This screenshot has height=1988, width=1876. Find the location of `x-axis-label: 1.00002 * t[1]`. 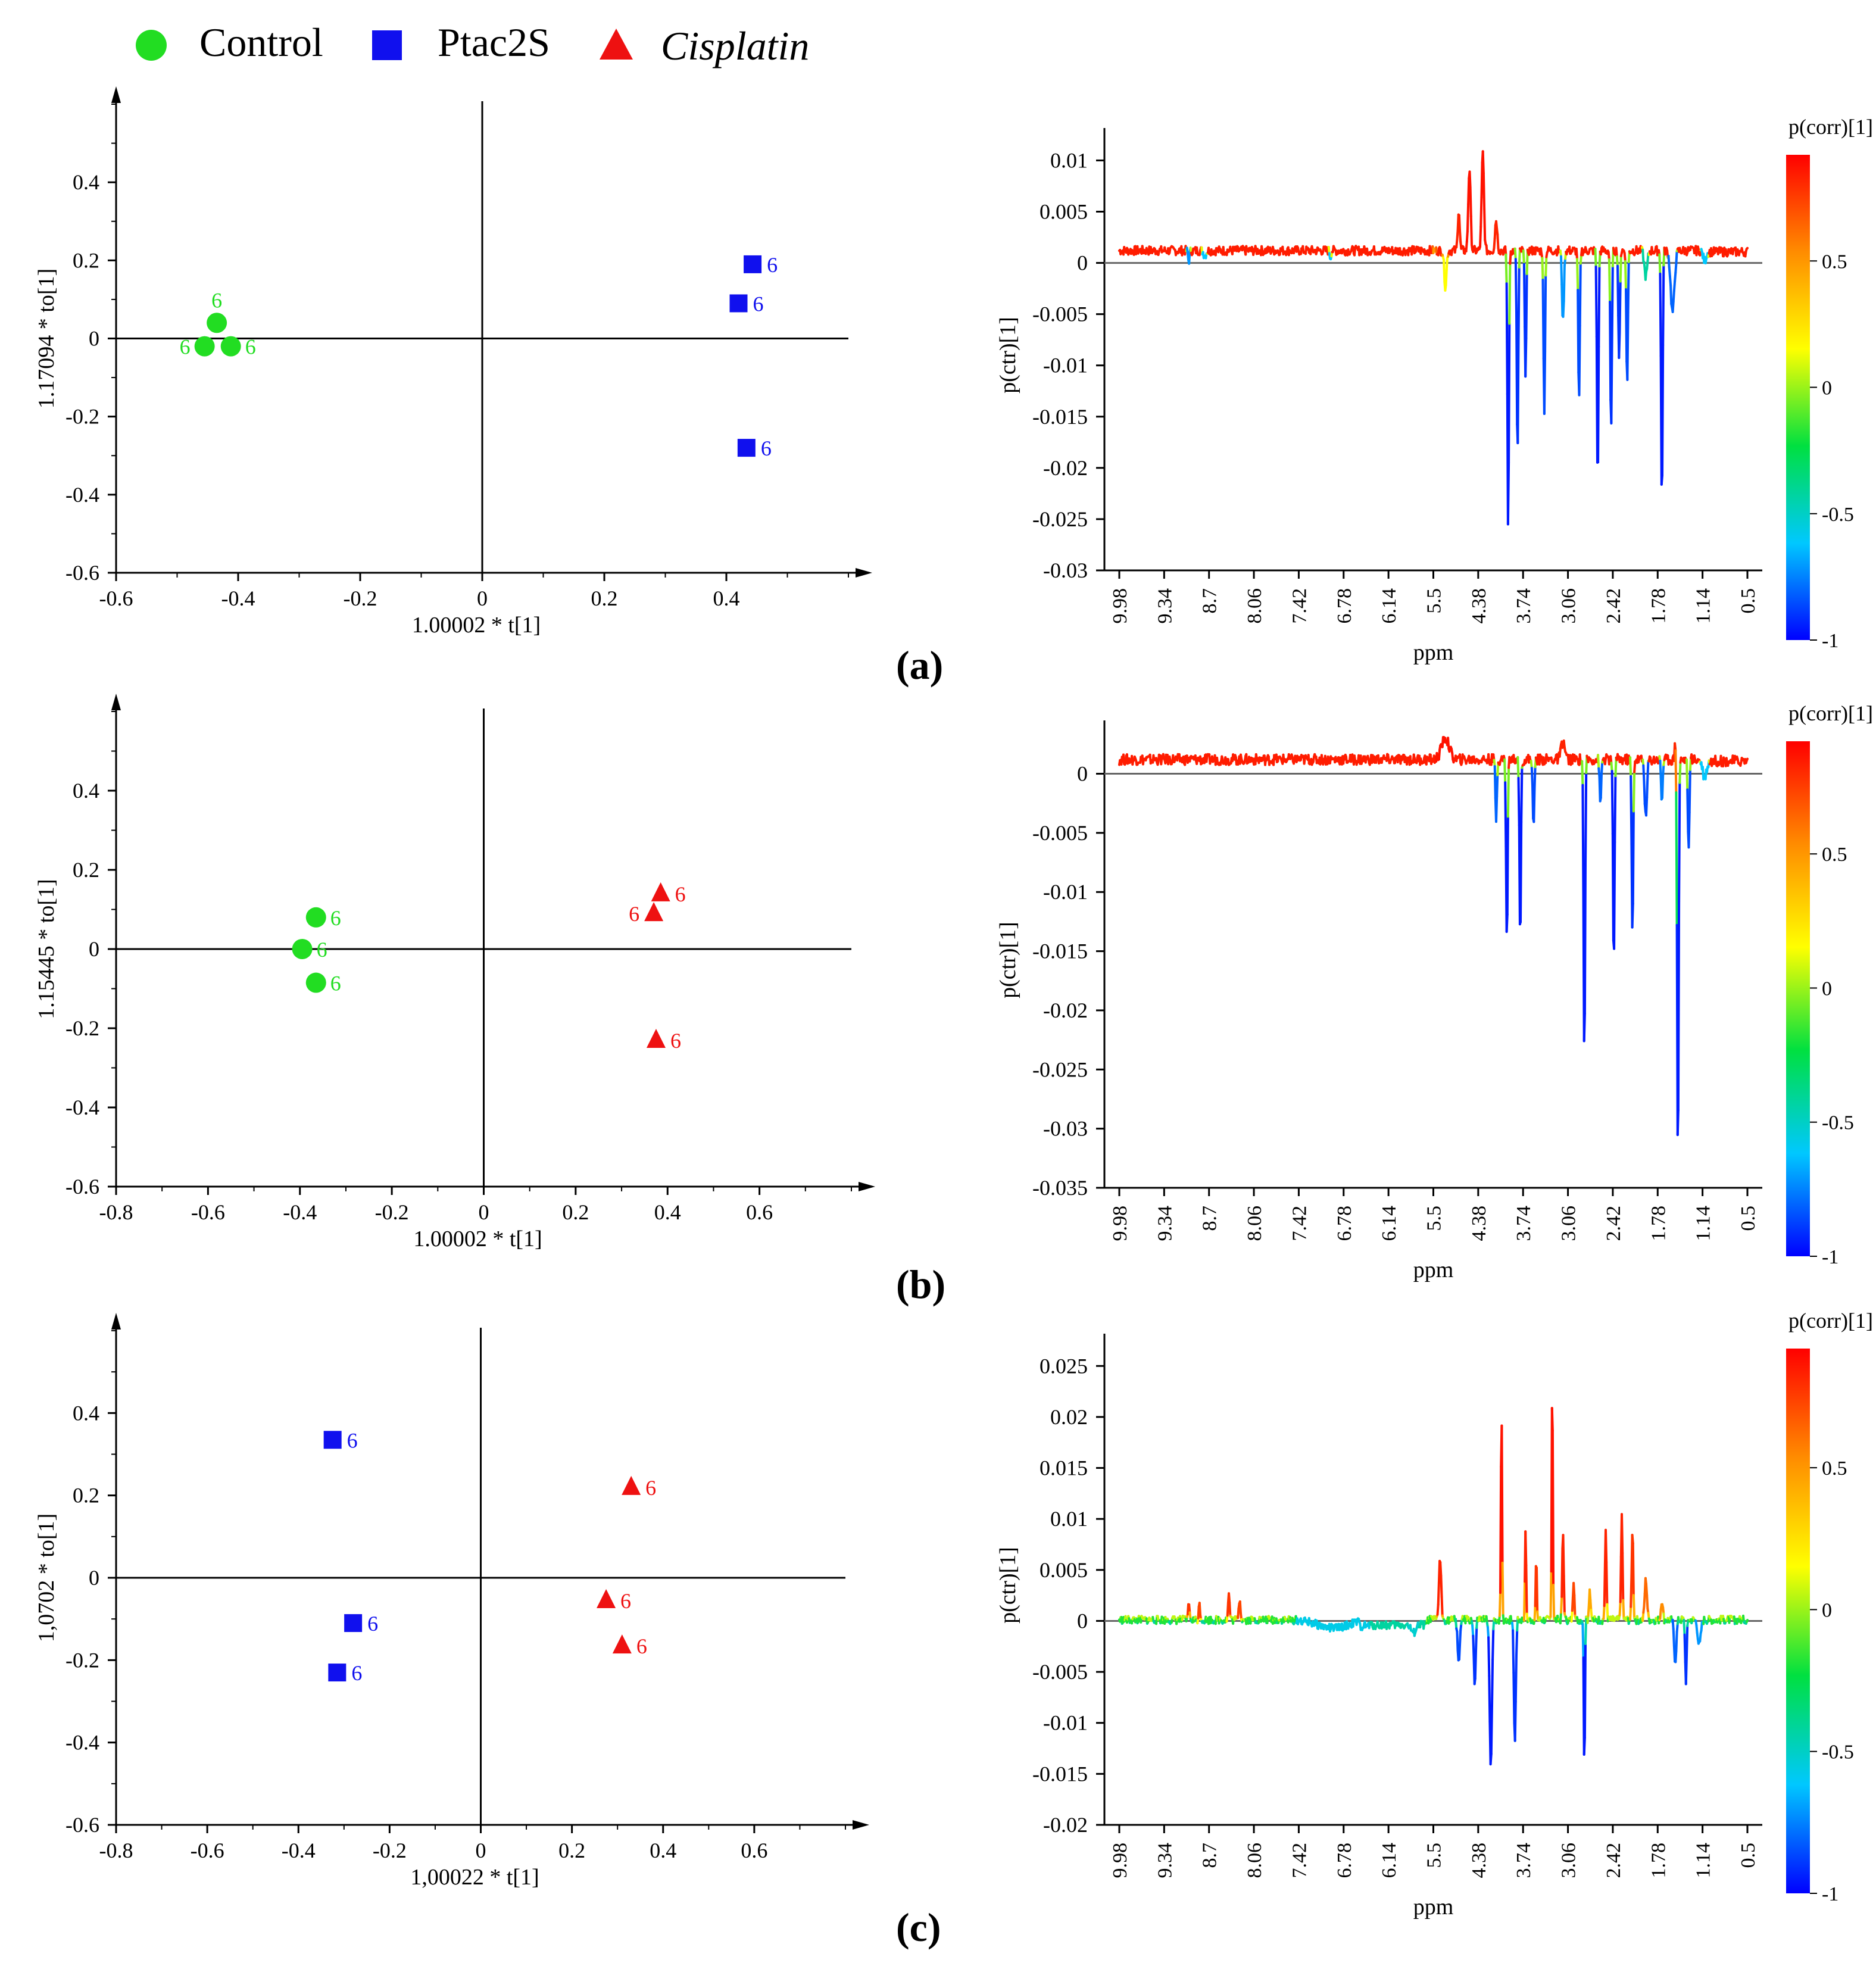

x-axis-label: 1.00002 * t[1] is located at coordinates (477, 1239).